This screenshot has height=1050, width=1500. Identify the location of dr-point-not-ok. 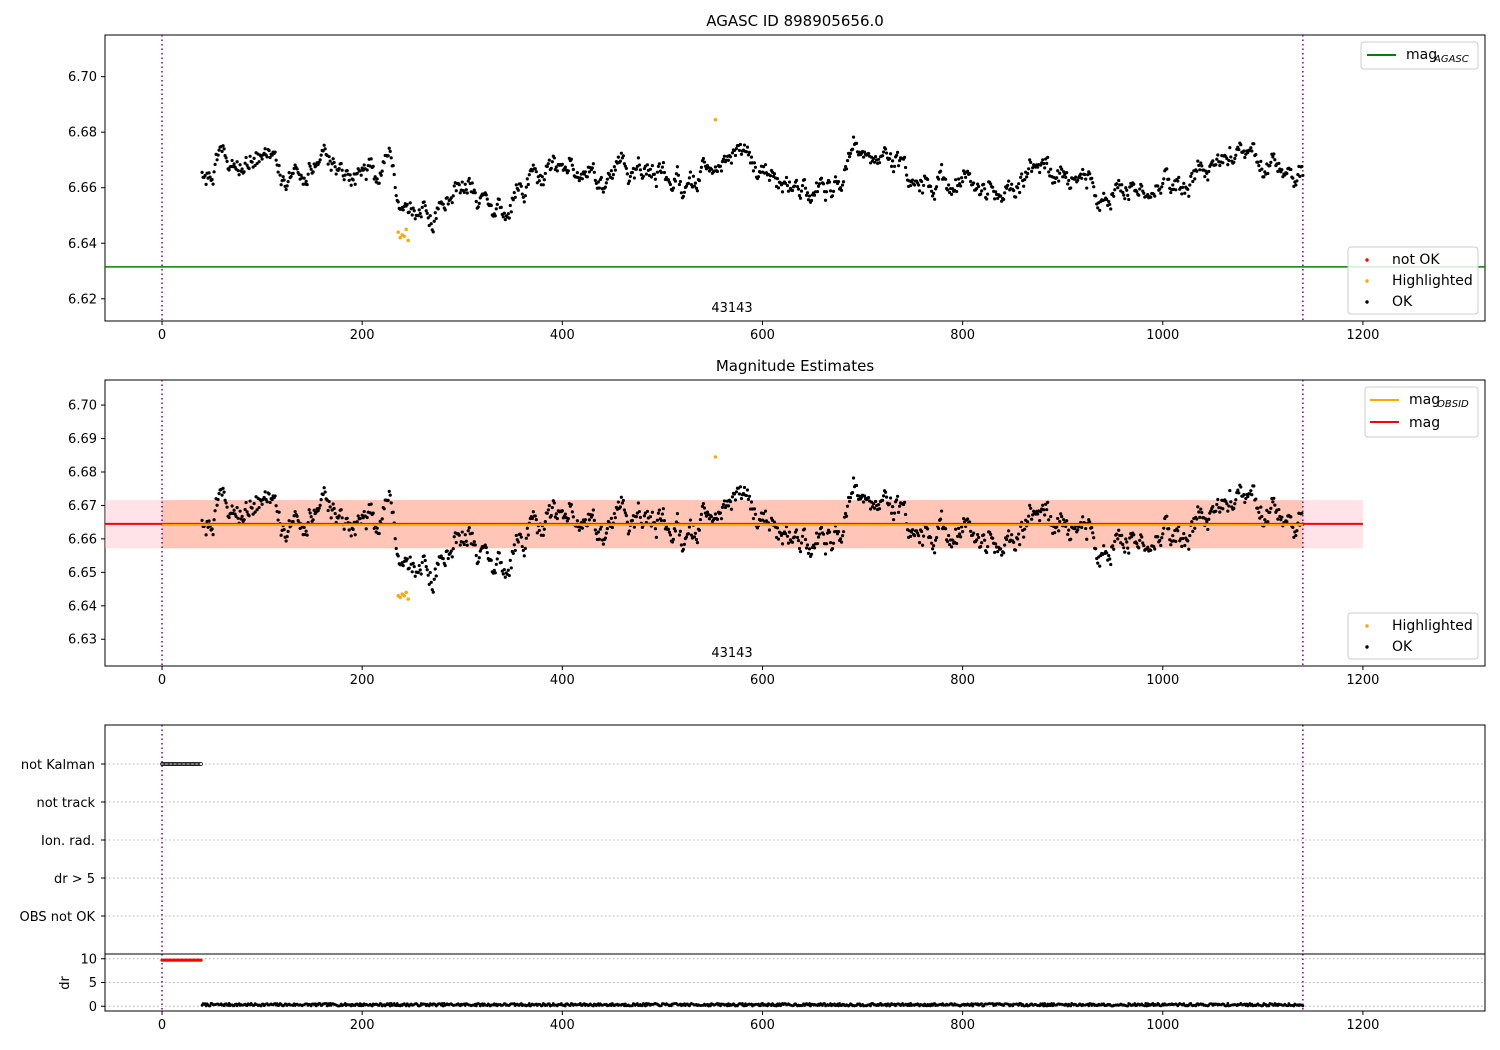
(201, 960).